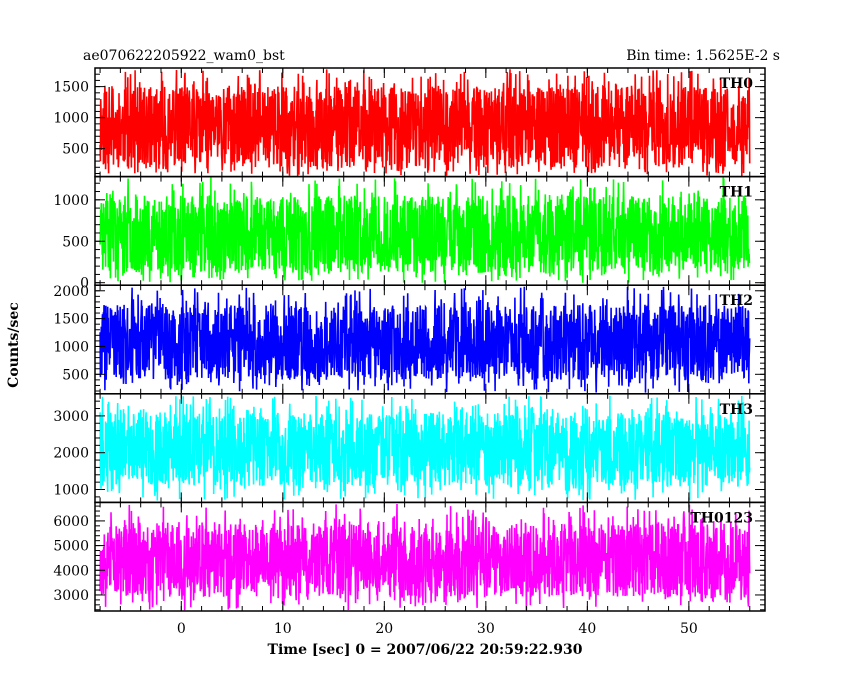  I want to click on series-label-th0: TH0, so click(737, 84).